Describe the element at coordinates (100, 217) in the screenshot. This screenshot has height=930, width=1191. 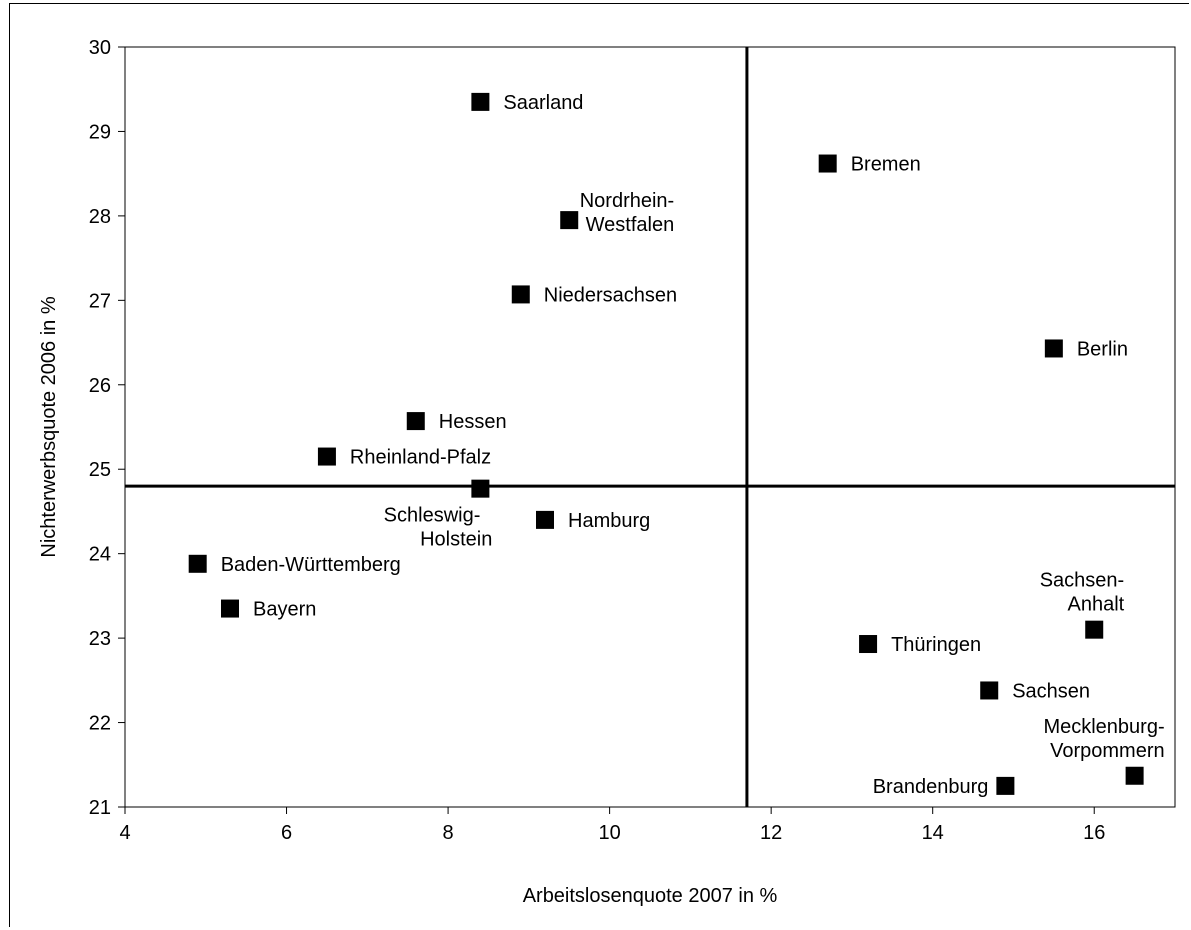
I see `y-tick-label: 28` at that location.